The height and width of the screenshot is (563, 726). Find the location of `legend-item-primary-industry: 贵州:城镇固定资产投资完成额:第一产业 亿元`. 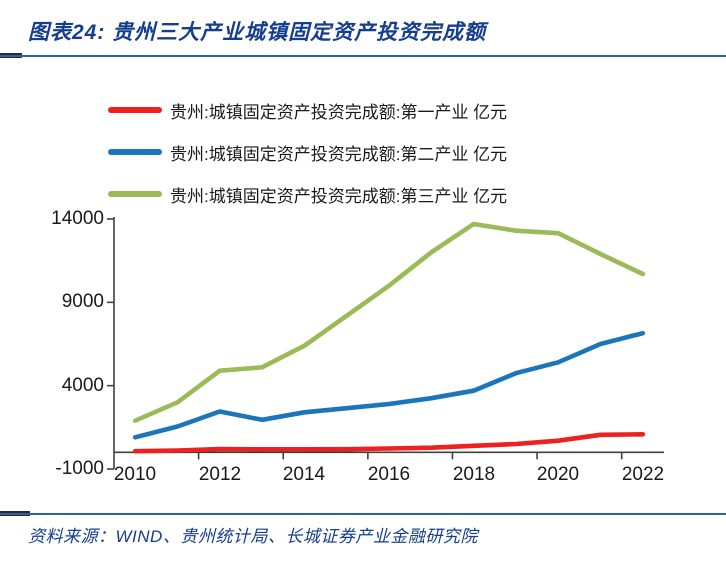

legend-item-primary-industry: 贵州:城镇固定资产投资完成额:第一产业 亿元 is located at coordinates (307, 110).